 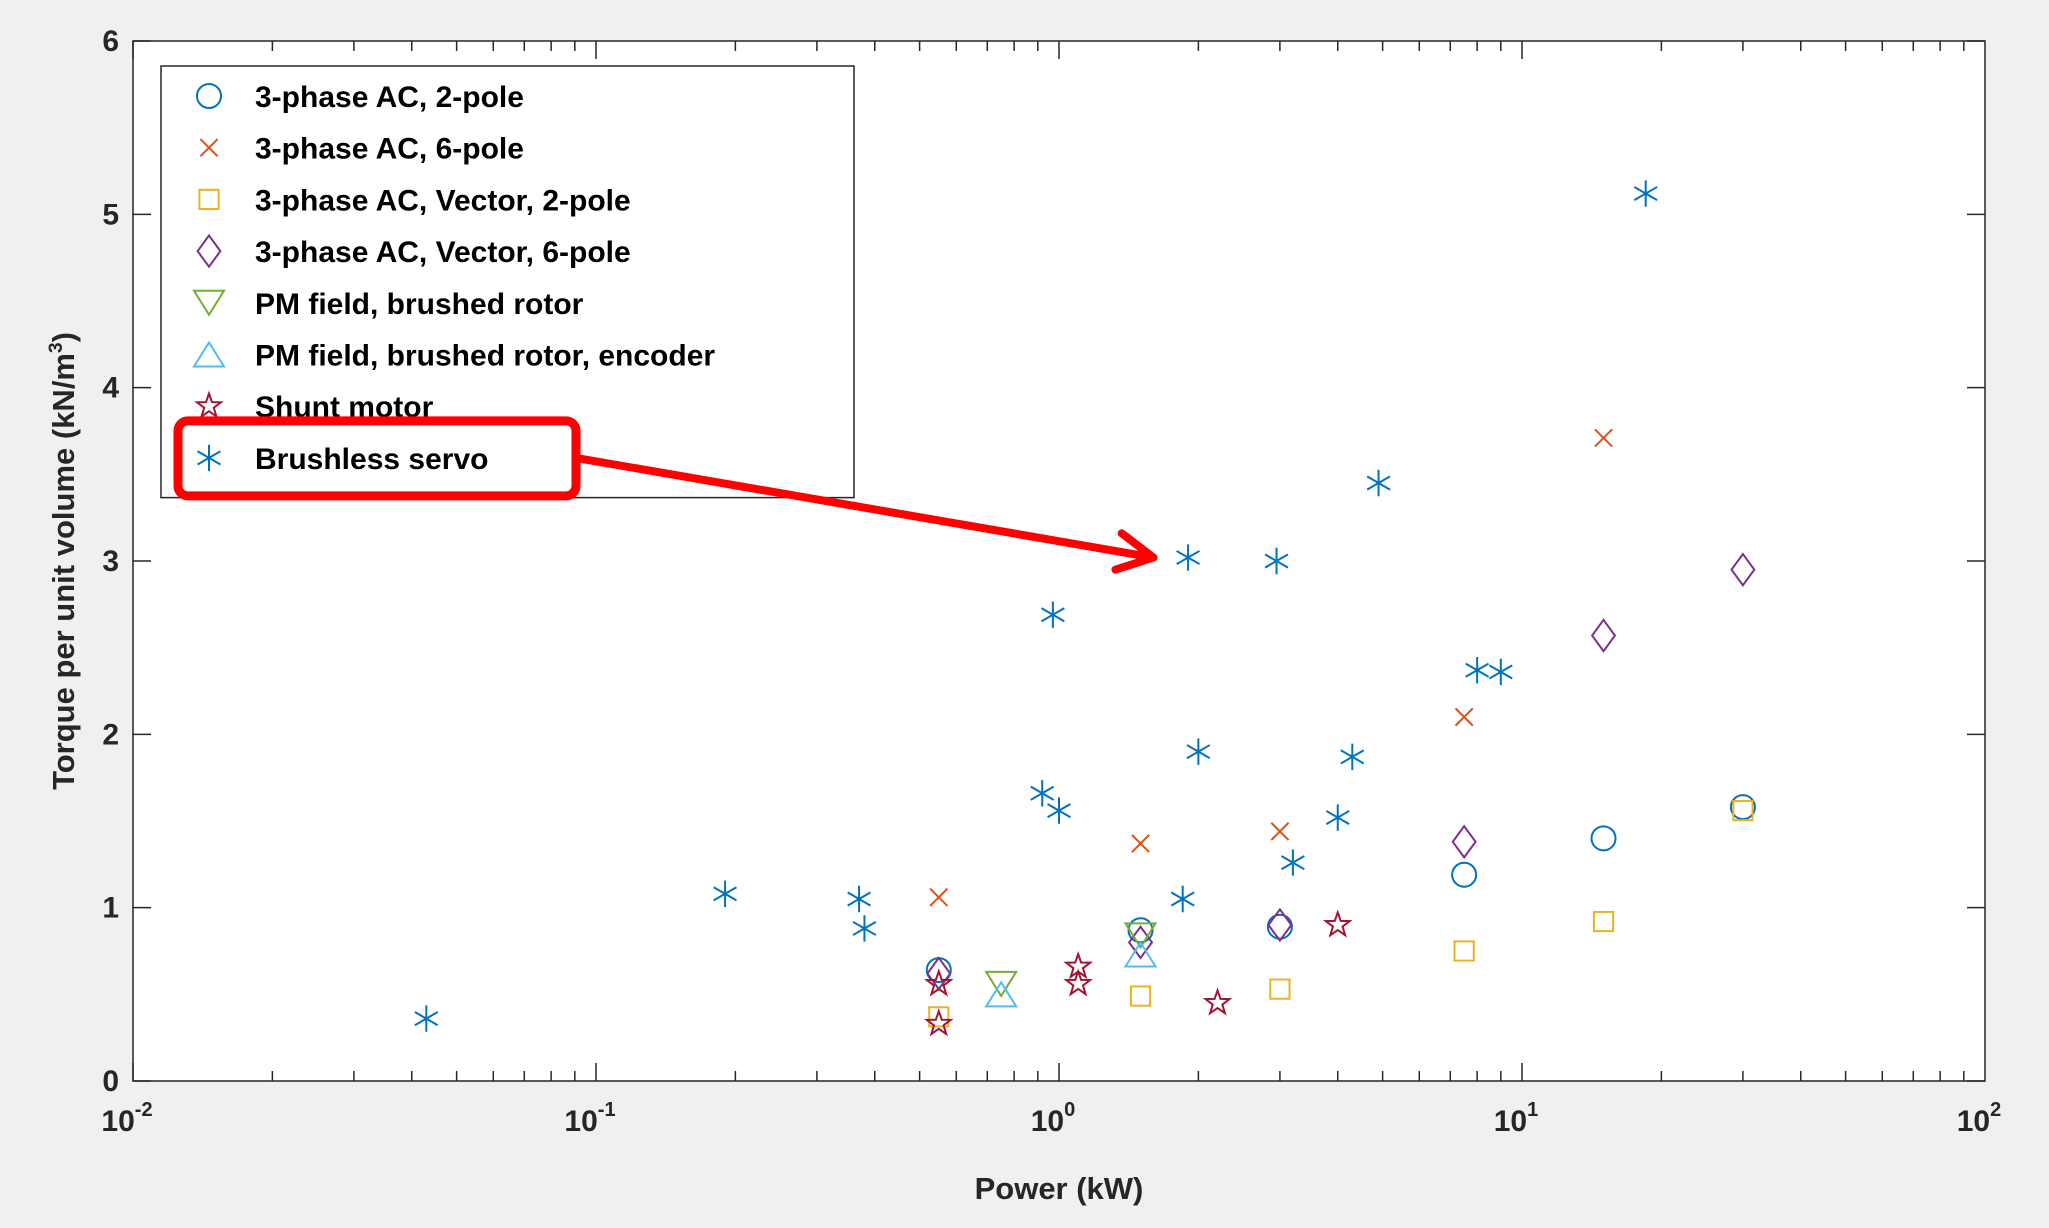 I want to click on legend-label: 3-phase AC, Vector, 2-pole, so click(x=443, y=200).